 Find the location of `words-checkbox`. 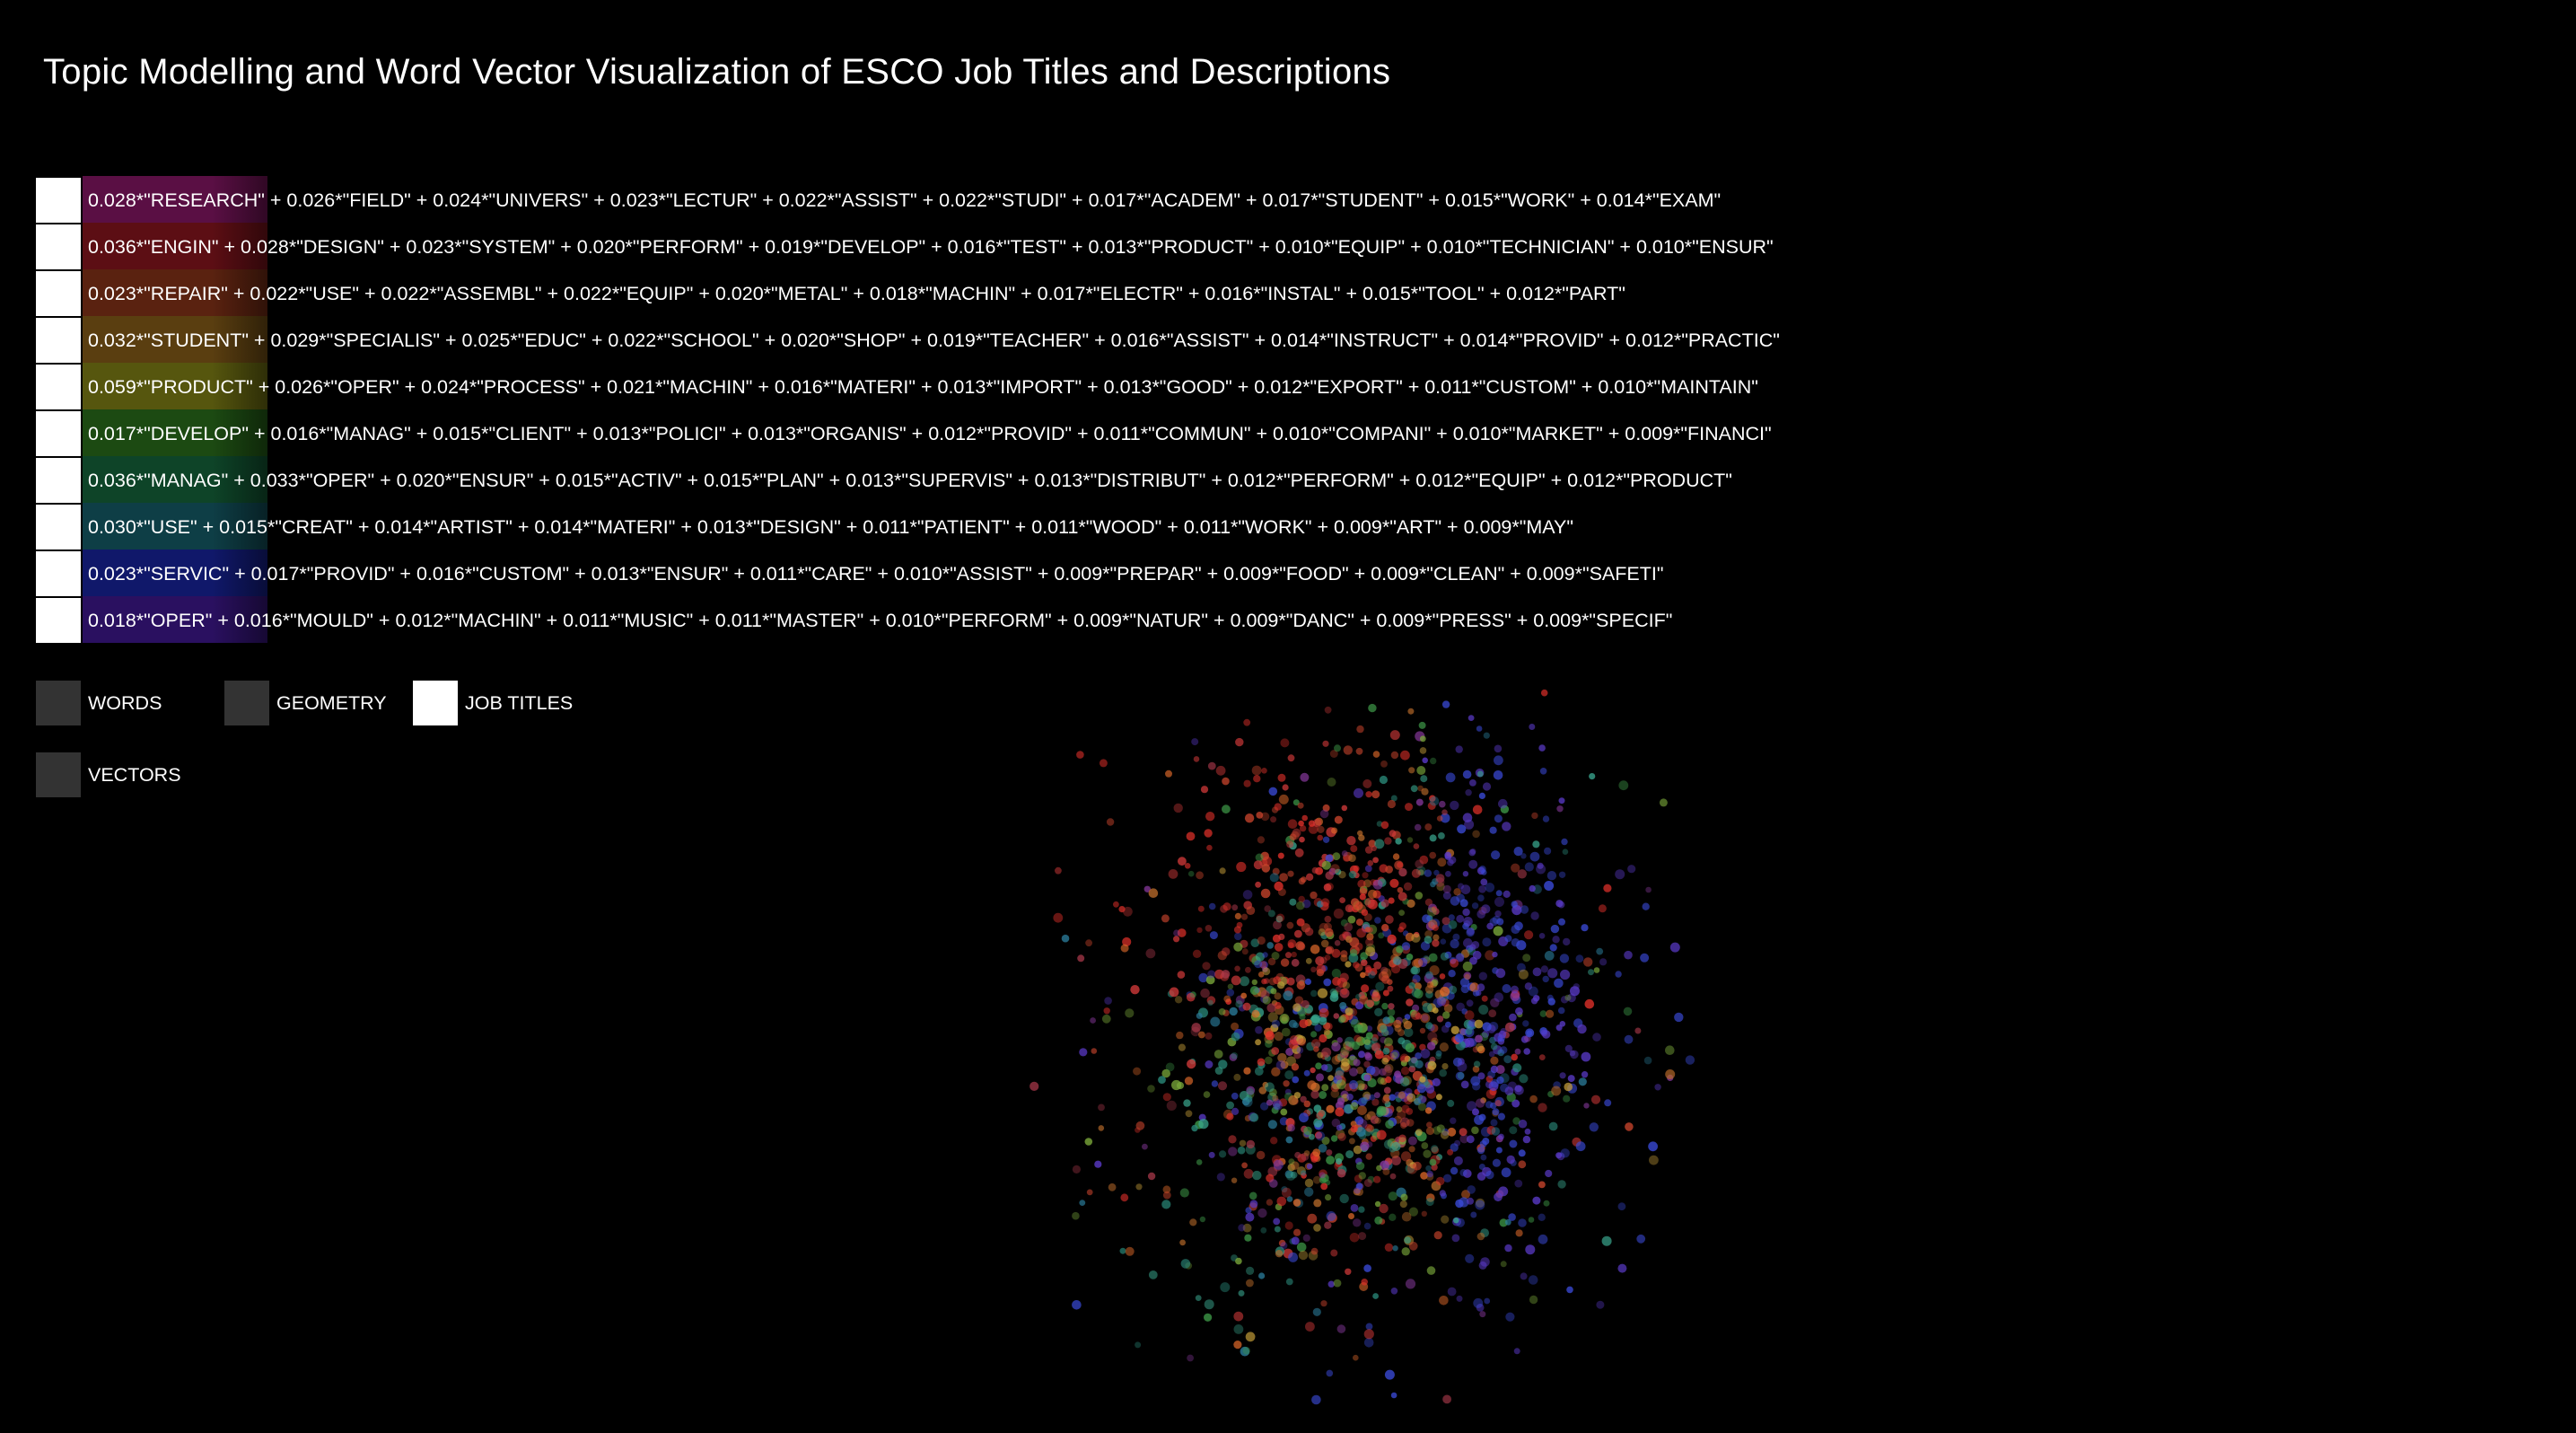

words-checkbox is located at coordinates (58, 703).